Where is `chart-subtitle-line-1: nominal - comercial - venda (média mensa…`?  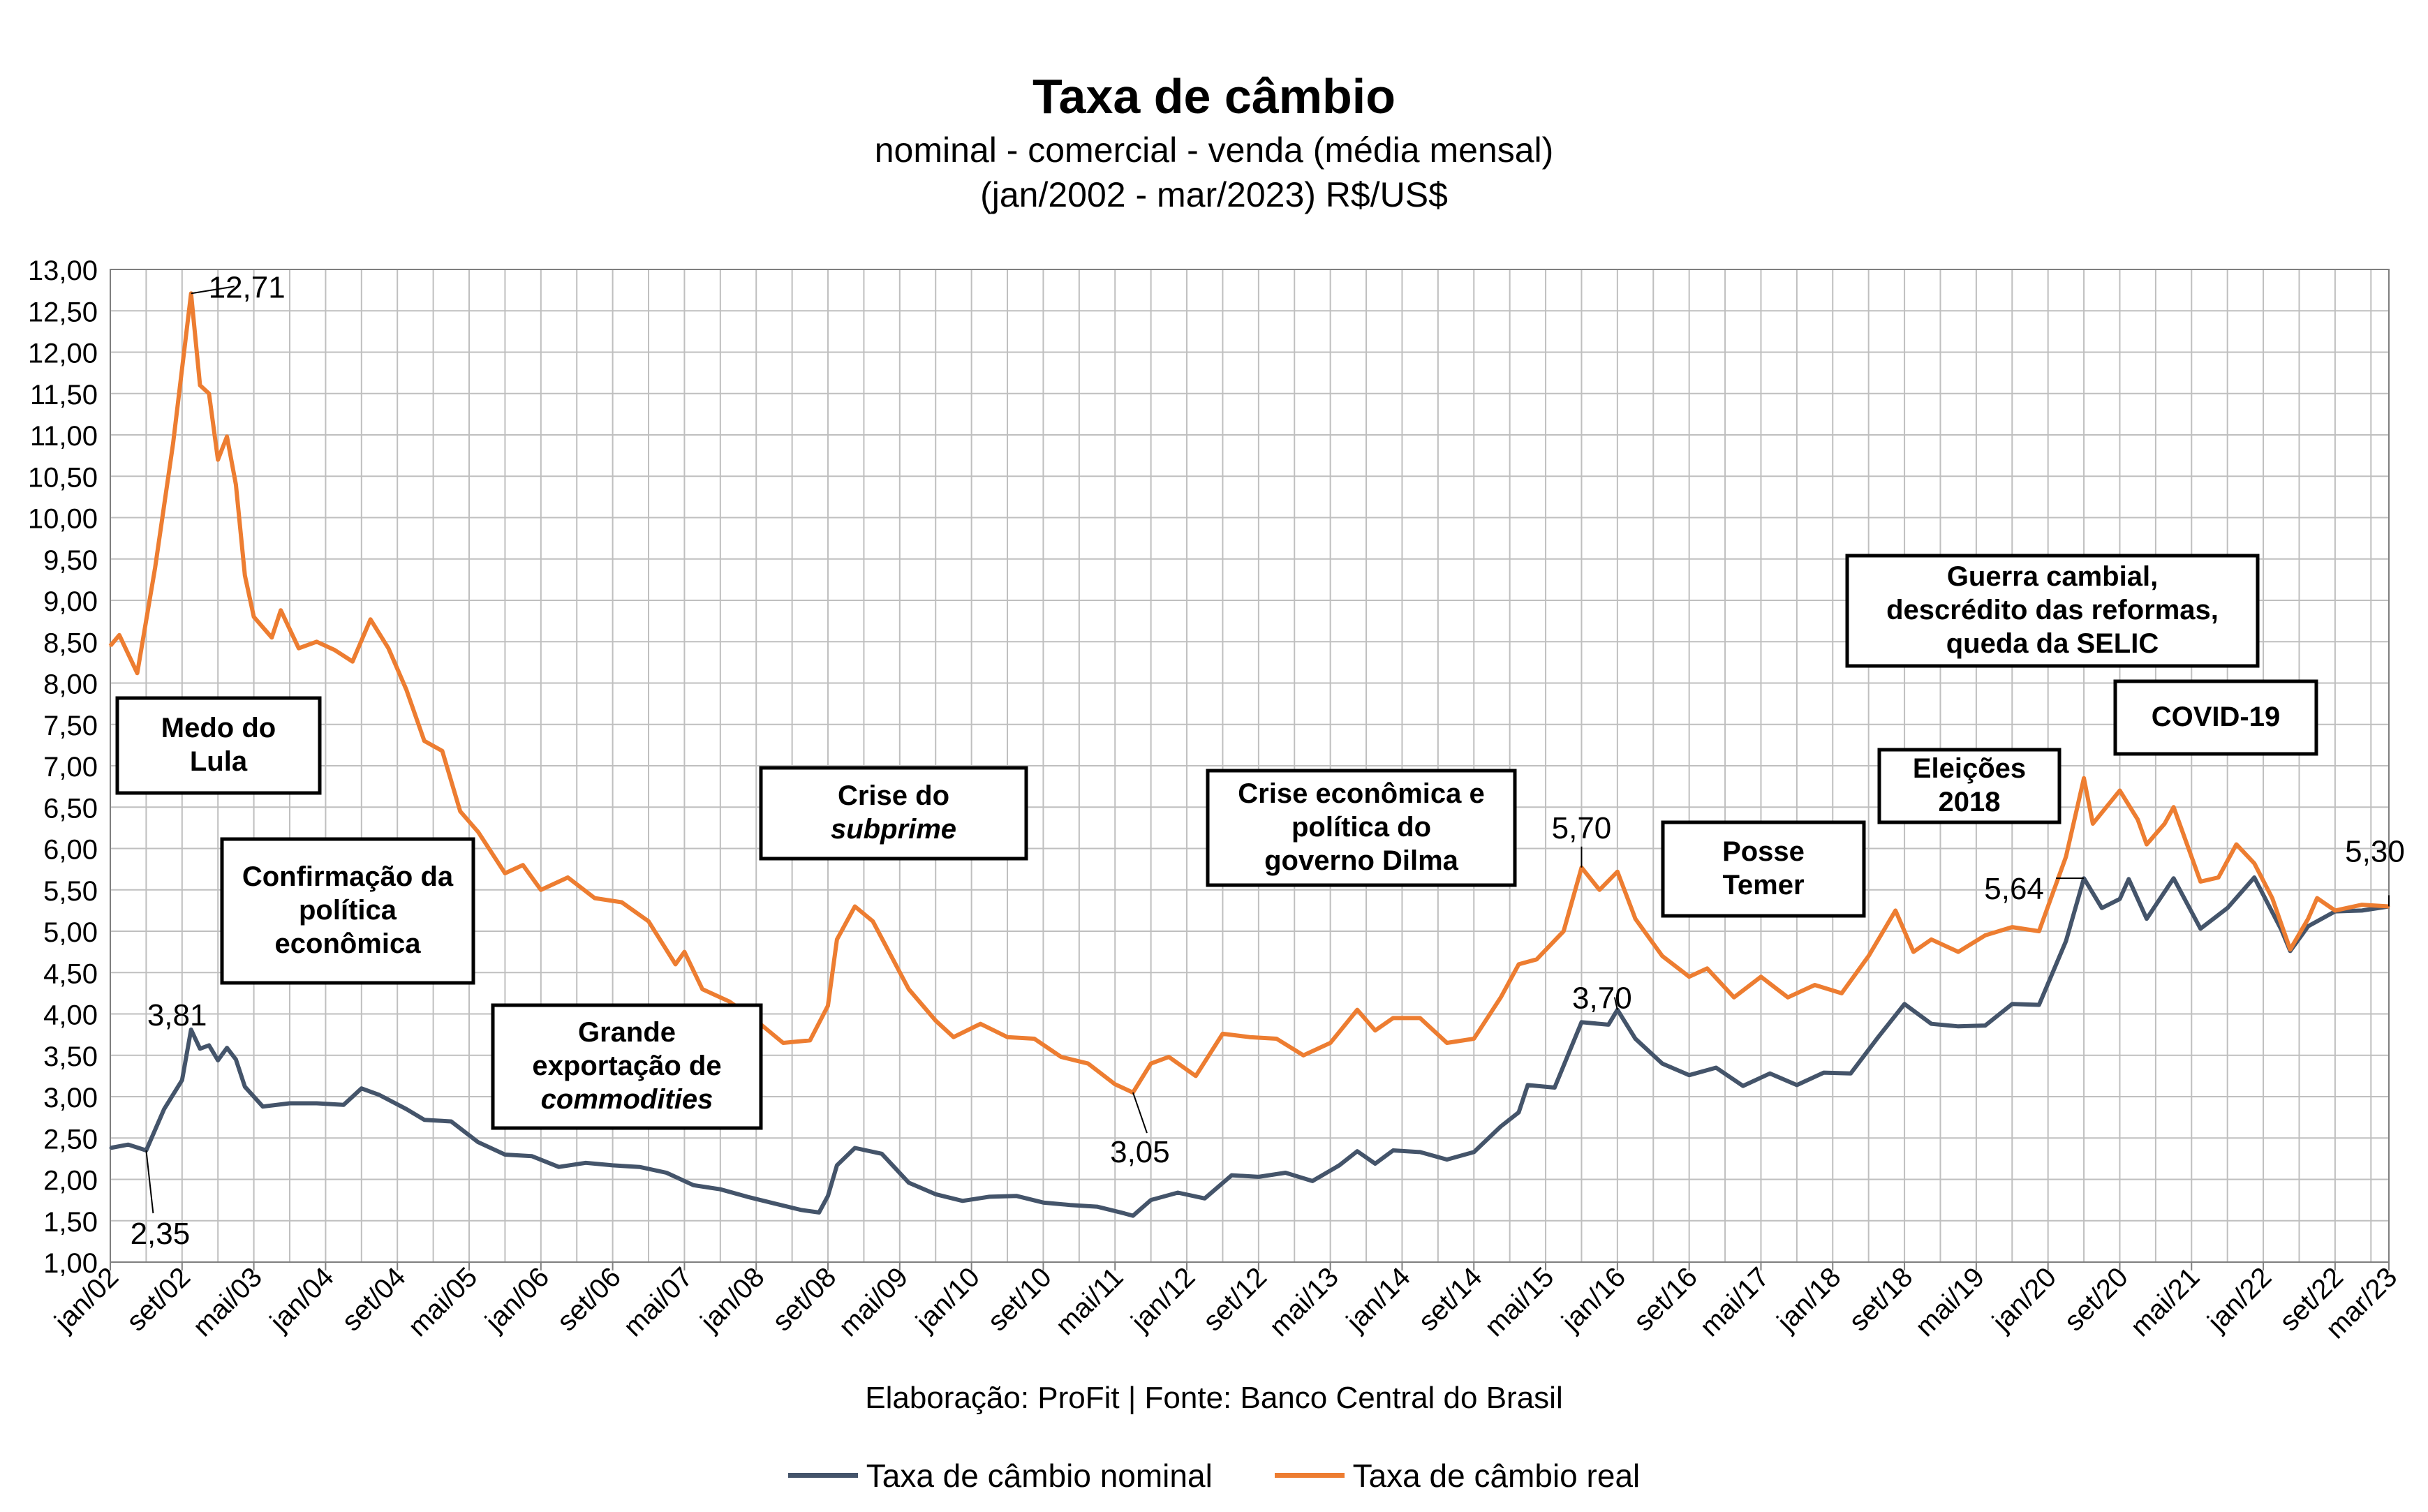
chart-subtitle-line-1: nominal - comercial - venda (média mensa… is located at coordinates (1214, 150).